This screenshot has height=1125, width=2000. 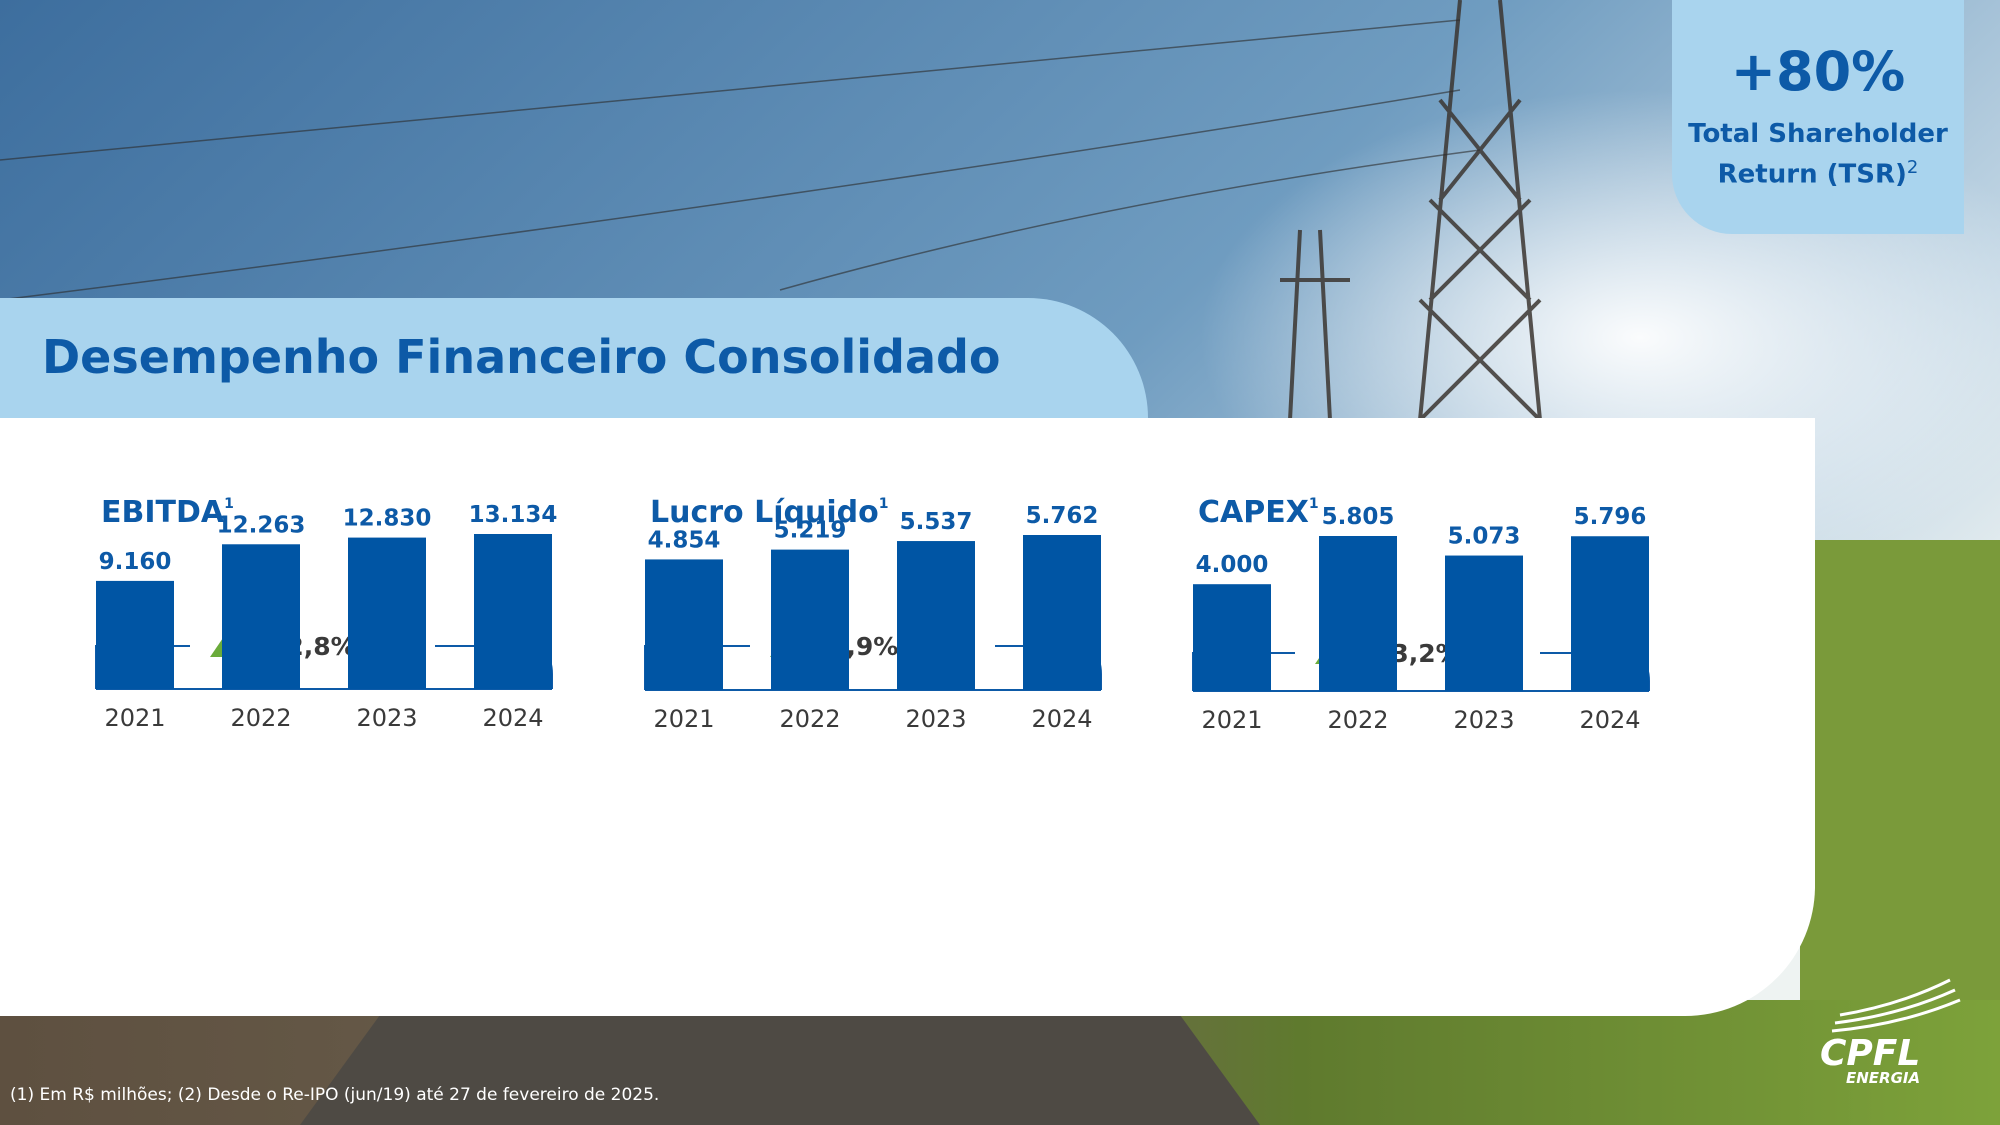 I want to click on title-band, so click(x=574, y=358).